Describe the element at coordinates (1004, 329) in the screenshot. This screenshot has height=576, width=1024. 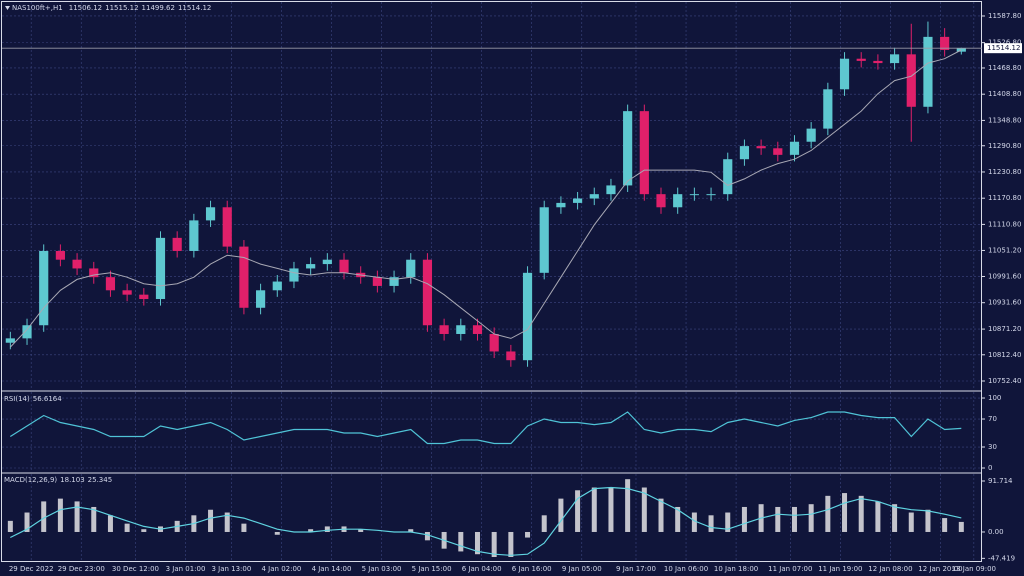
I see `y-tick-label: 10871.20` at that location.